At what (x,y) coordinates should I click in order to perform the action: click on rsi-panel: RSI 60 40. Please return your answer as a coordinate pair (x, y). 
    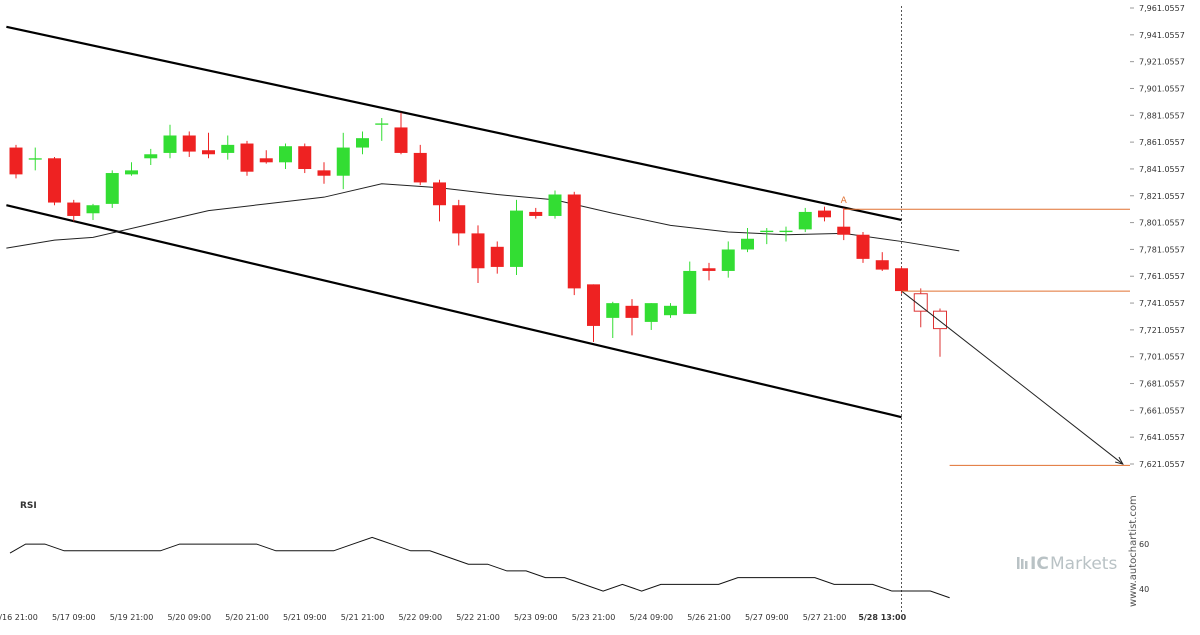
    Looking at the image, I should click on (579, 550).